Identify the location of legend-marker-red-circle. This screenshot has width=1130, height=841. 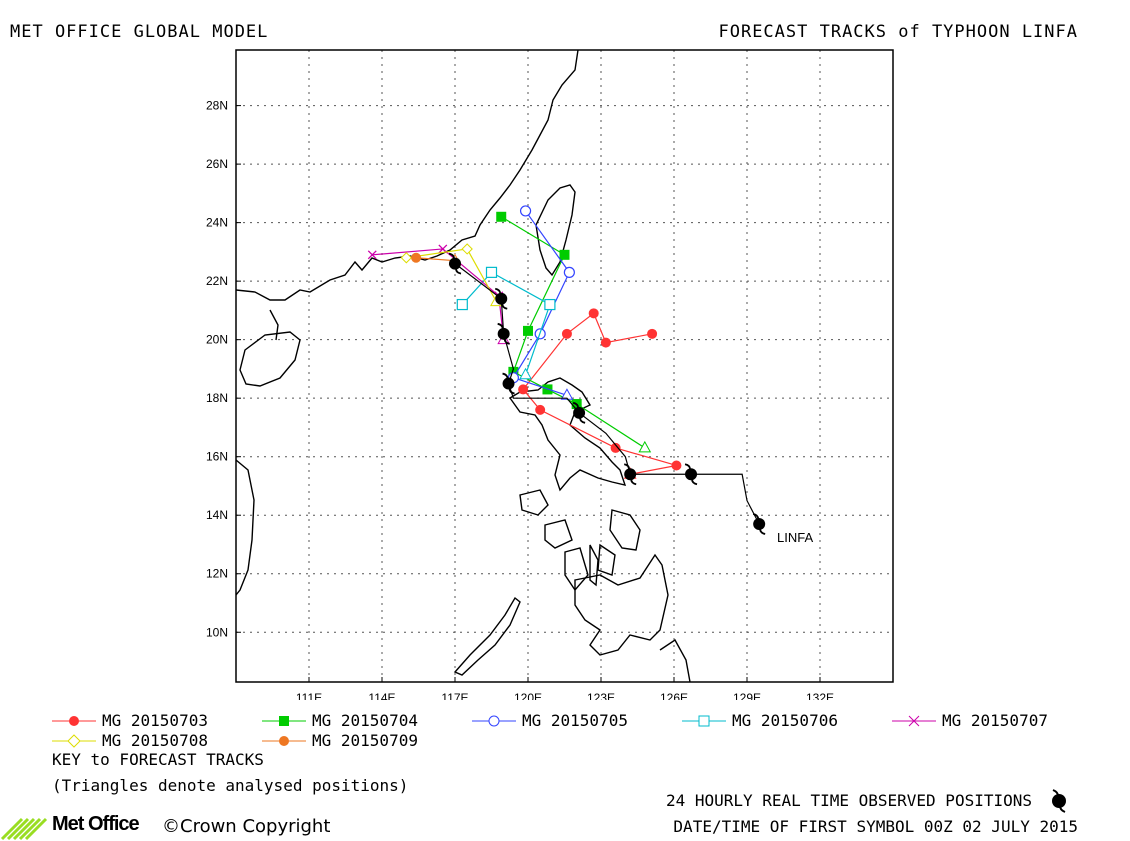
(74, 720).